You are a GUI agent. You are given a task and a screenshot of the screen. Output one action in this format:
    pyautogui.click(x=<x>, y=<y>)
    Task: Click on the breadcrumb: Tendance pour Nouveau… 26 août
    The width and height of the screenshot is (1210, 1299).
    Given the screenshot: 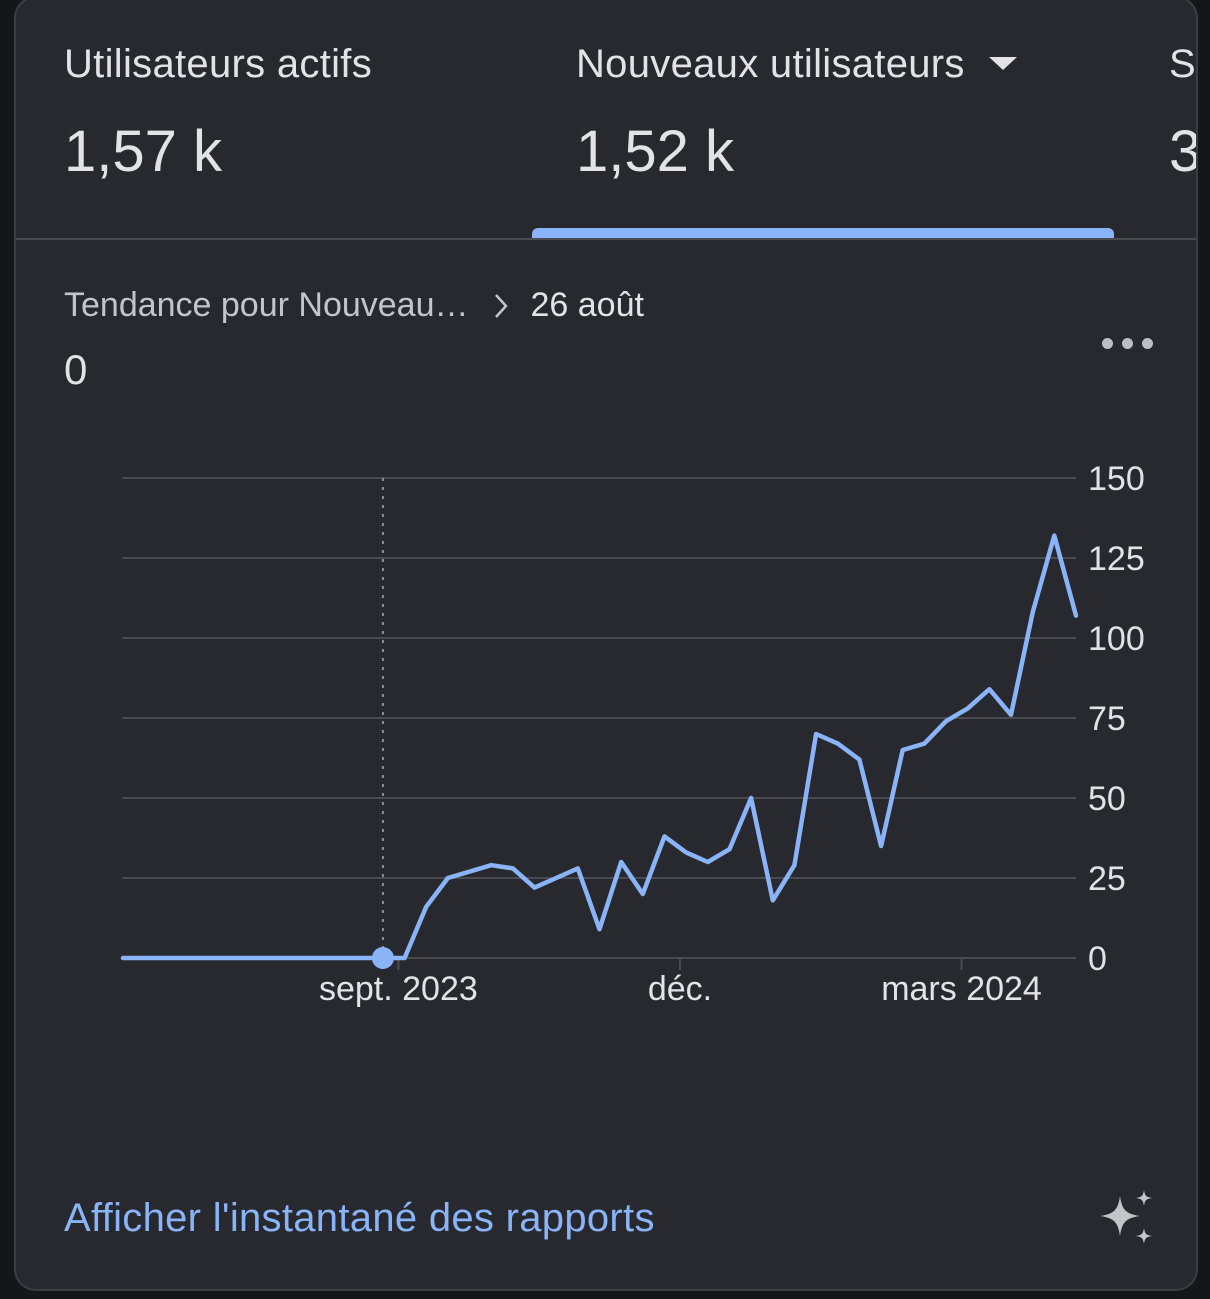 What is the action you would take?
    pyautogui.click(x=354, y=305)
    